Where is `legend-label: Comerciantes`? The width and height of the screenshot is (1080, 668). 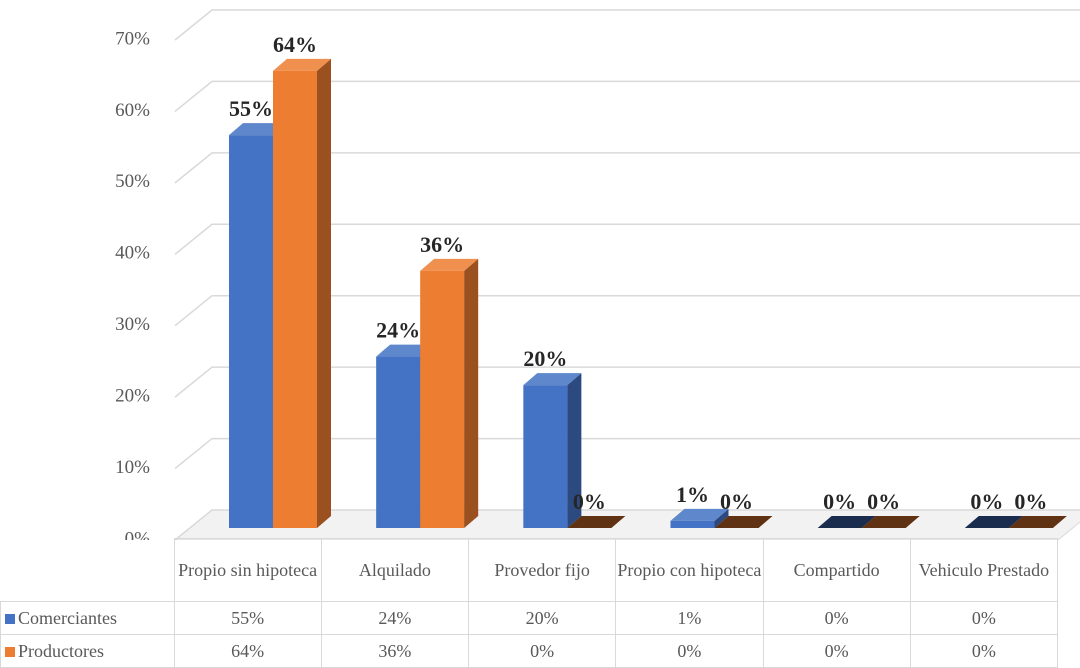 legend-label: Comerciantes is located at coordinates (67, 618).